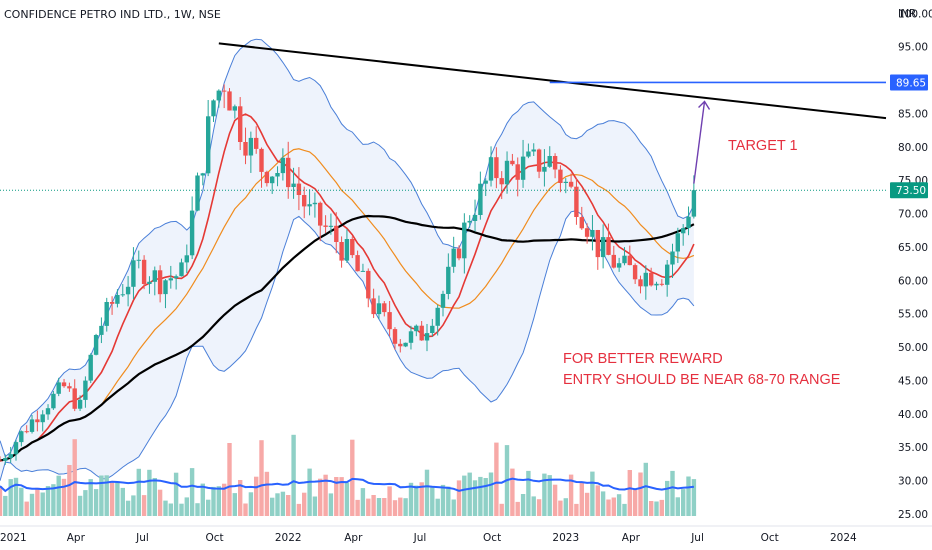 Image resolution: width=932 pixels, height=550 pixels. Describe the element at coordinates (913, 348) in the screenshot. I see `y-tick-label: 50.00` at that location.